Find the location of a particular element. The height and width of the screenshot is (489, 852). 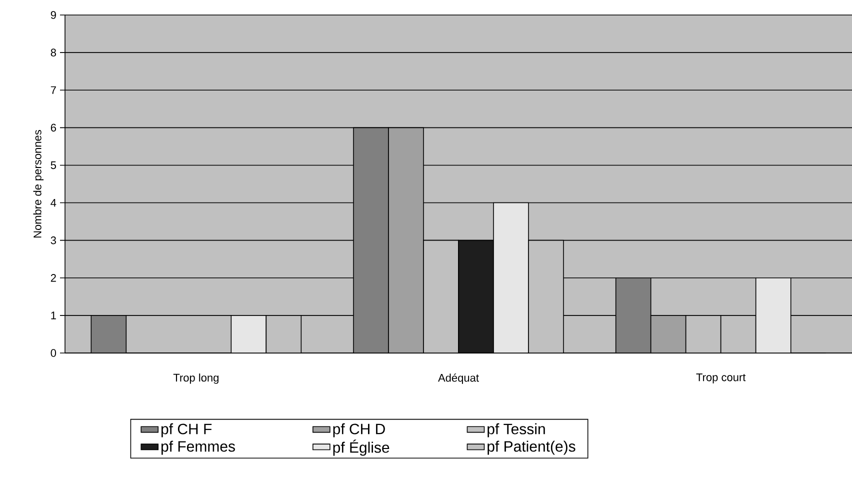

legend-label: pf Tessin is located at coordinates (516, 430).